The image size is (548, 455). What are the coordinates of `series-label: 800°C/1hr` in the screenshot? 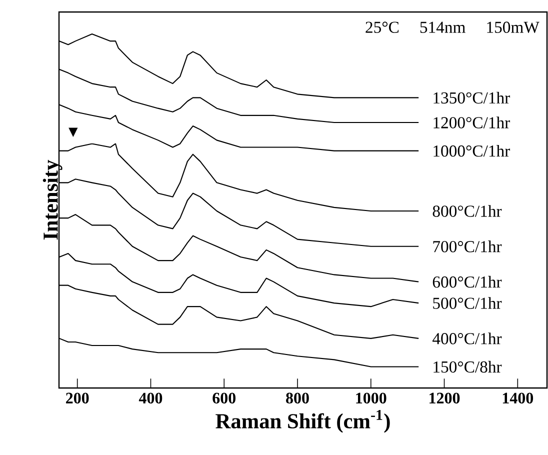 It's located at (467, 211).